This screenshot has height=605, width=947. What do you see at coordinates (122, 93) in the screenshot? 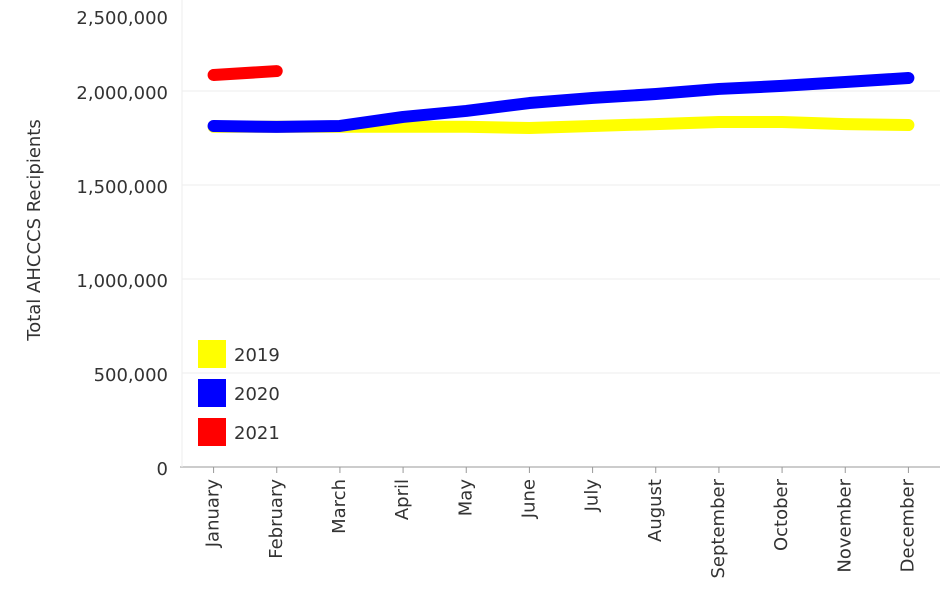
I see `y-tick-label: 2,000,000` at bounding box center [122, 93].